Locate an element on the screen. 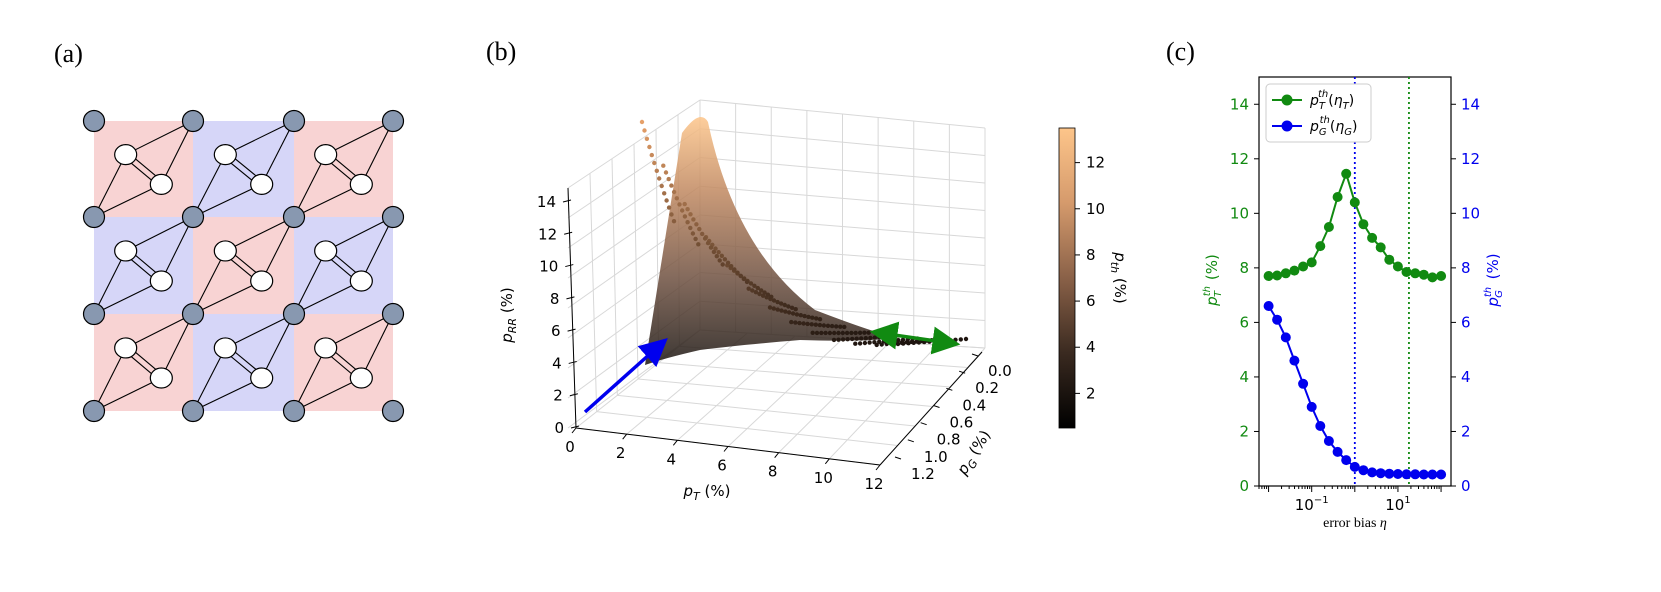 Image resolution: width=1661 pixels, height=592 pixels. colorbar-tick-label: 10 is located at coordinates (1095, 209).